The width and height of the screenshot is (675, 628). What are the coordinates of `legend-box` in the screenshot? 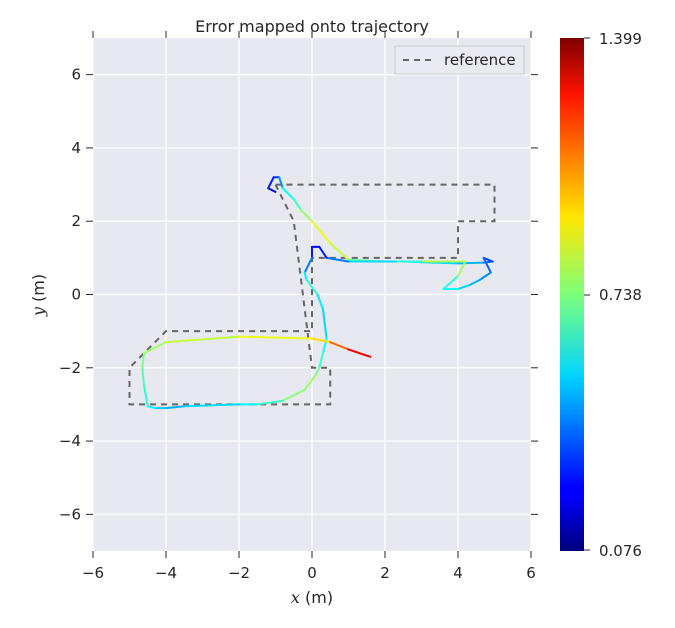 It's located at (459, 60).